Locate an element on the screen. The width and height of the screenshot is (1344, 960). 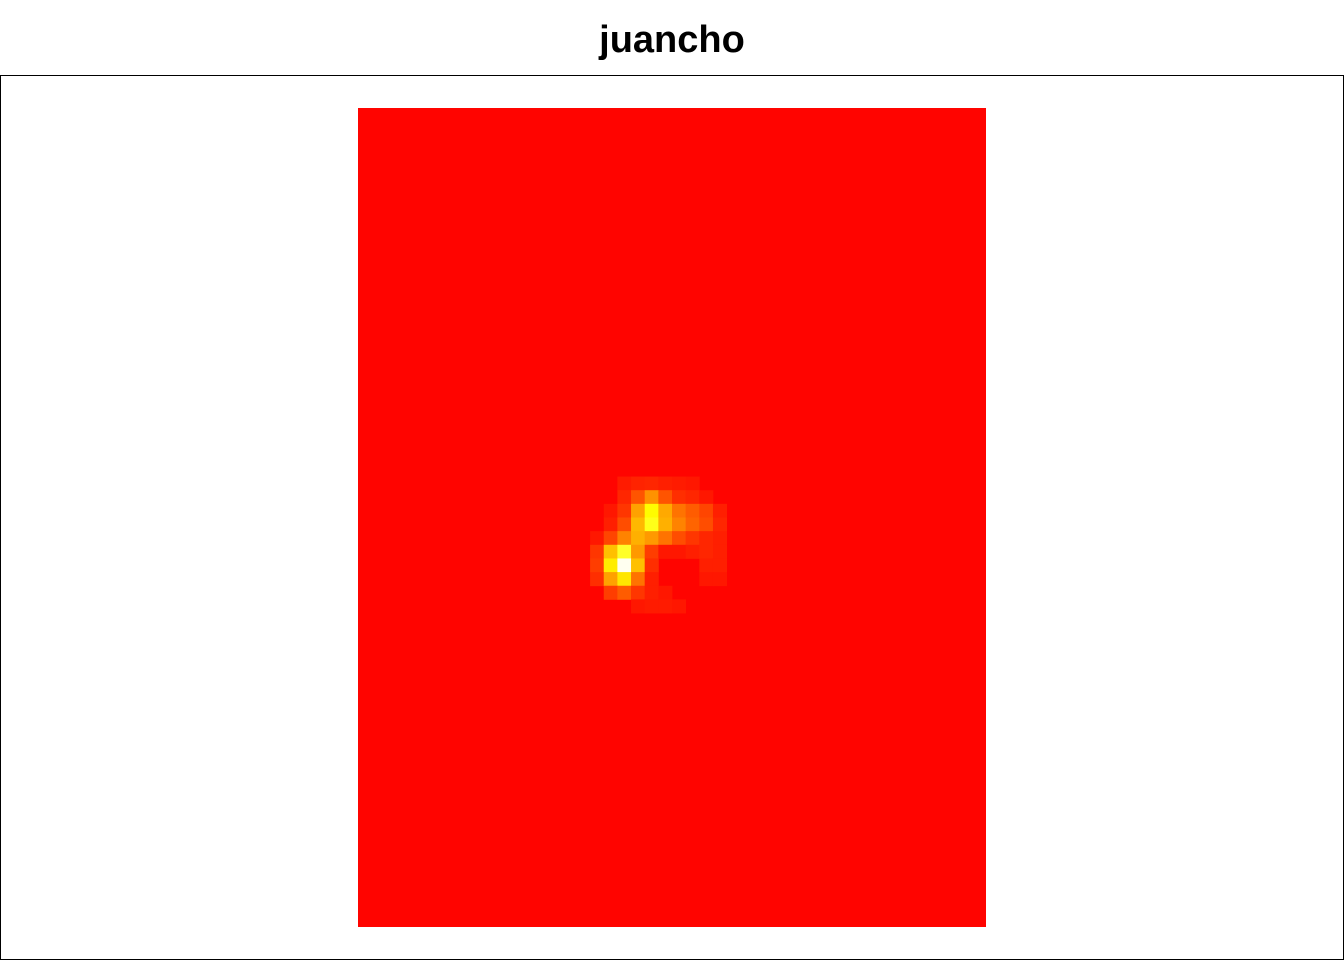
heatmap-cells is located at coordinates (659, 545).